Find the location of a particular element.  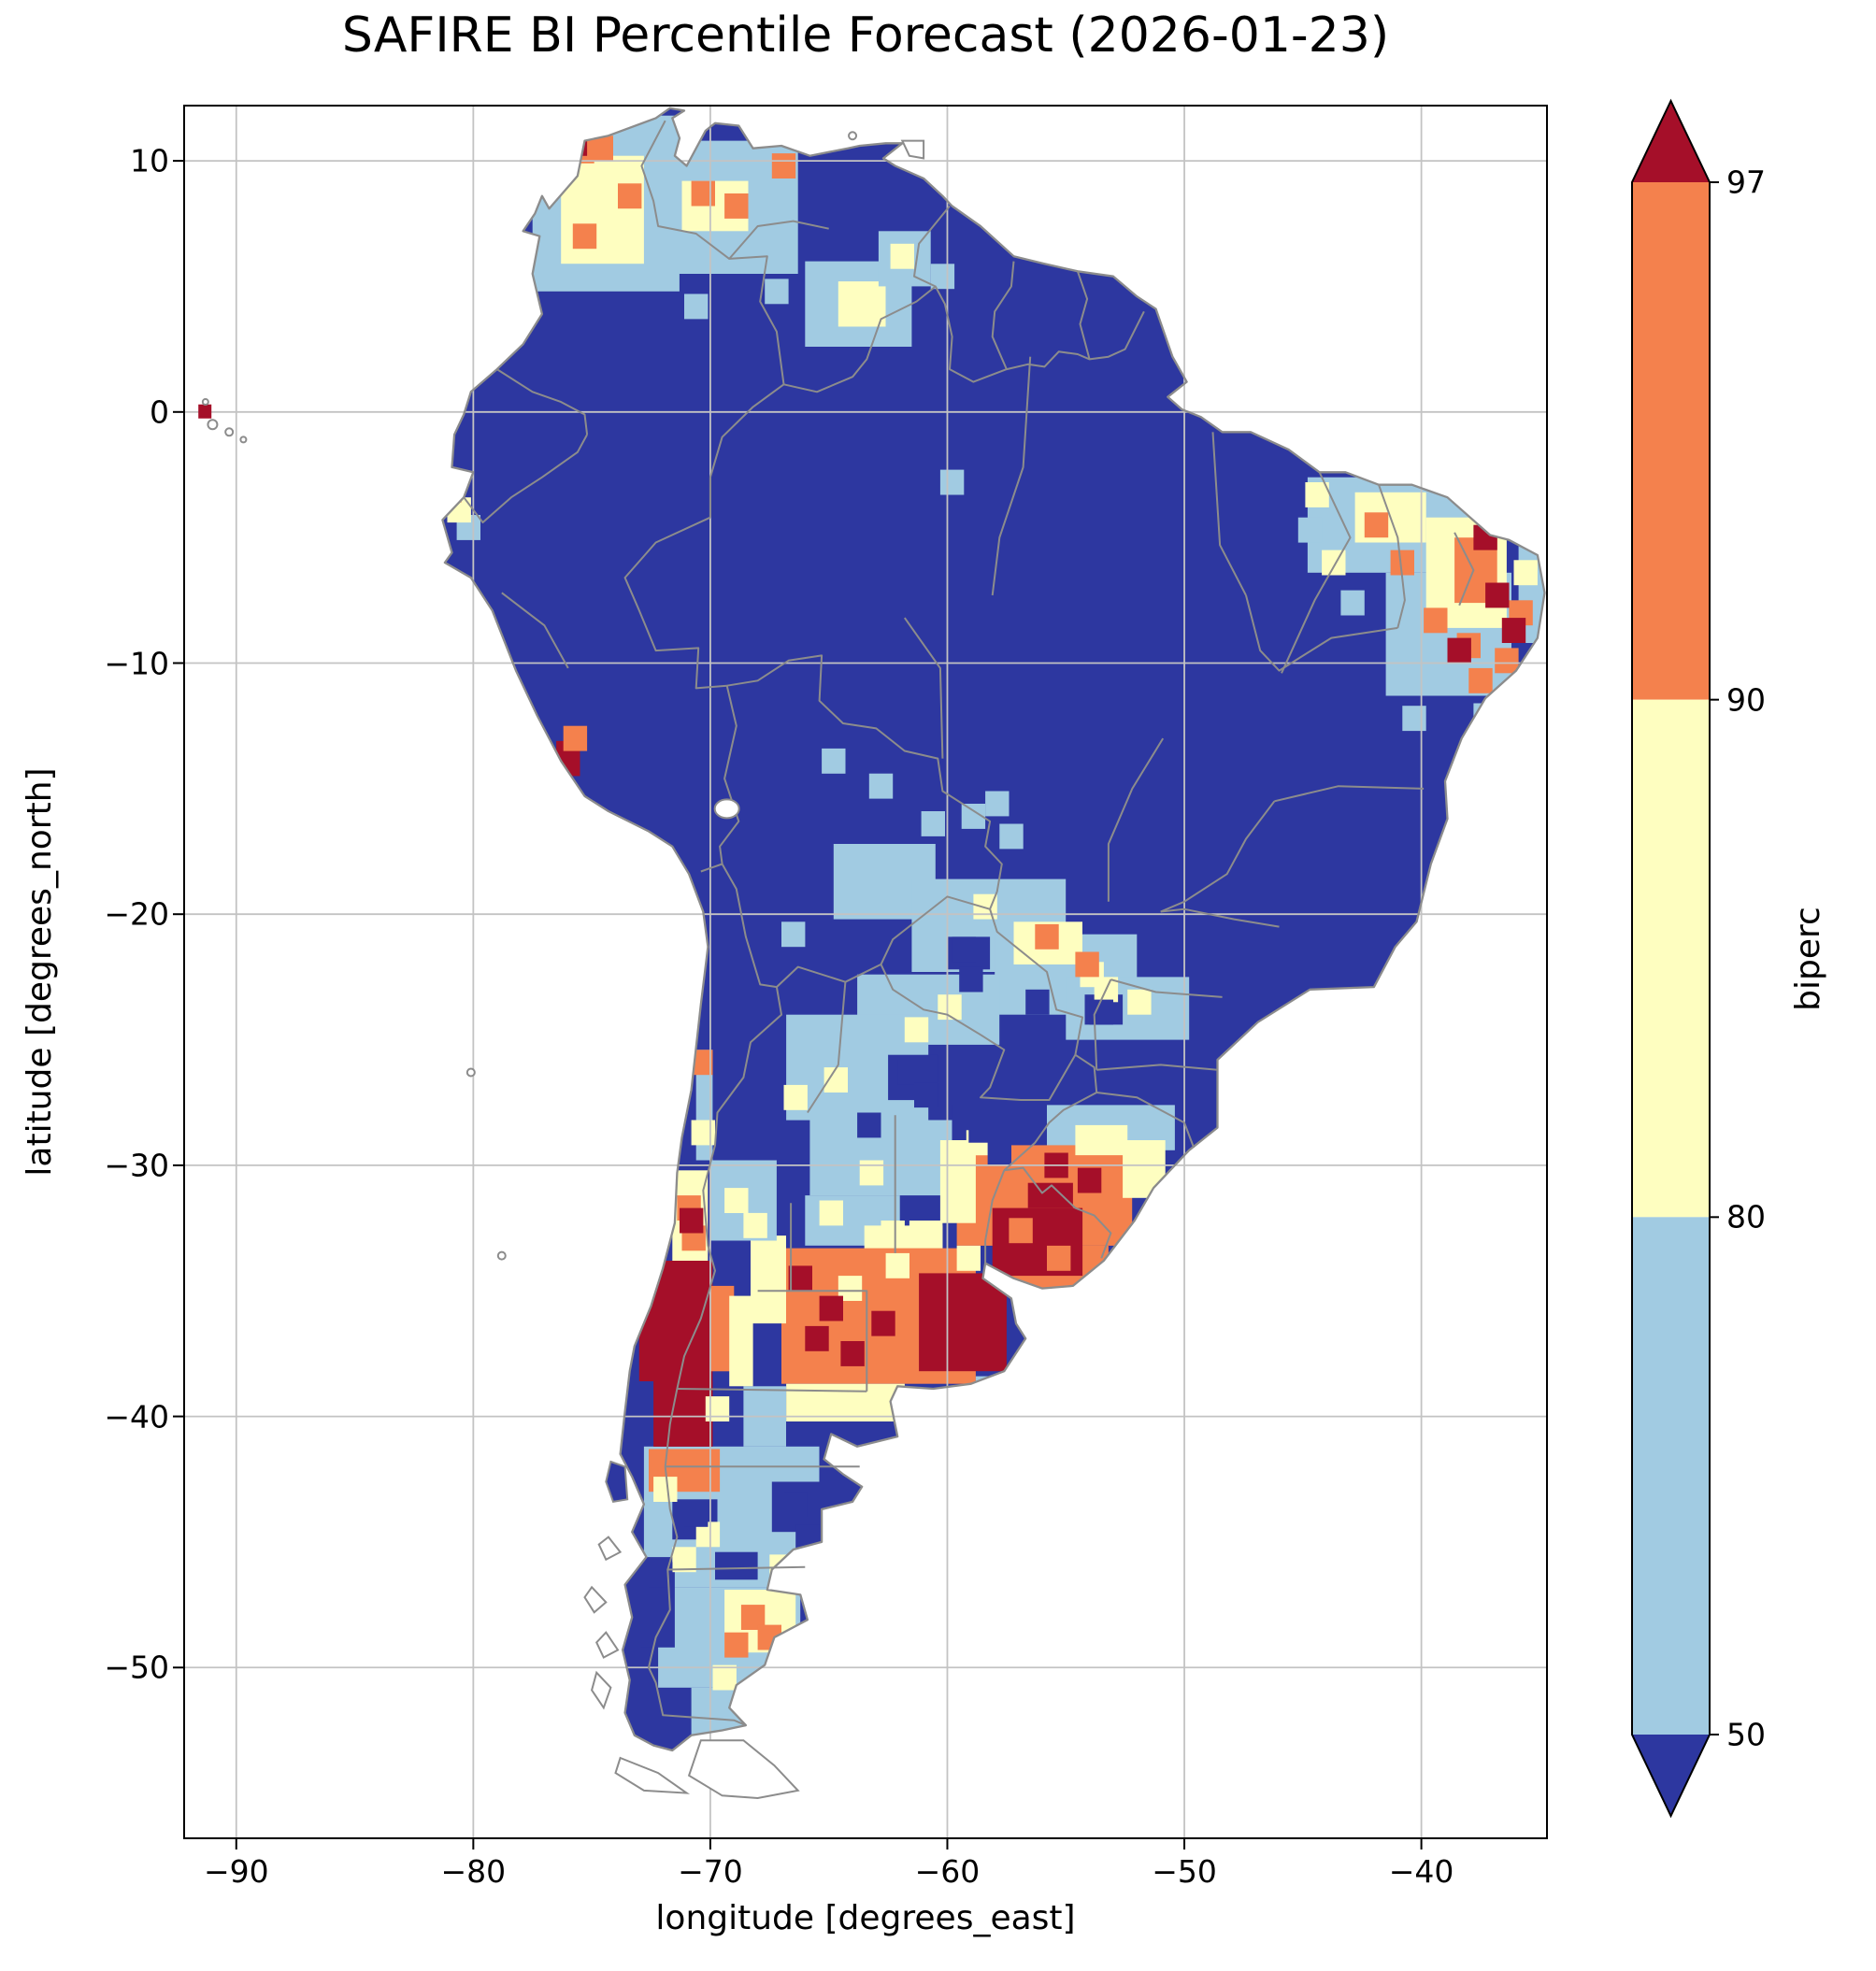

colorbar is located at coordinates (1675, 958).